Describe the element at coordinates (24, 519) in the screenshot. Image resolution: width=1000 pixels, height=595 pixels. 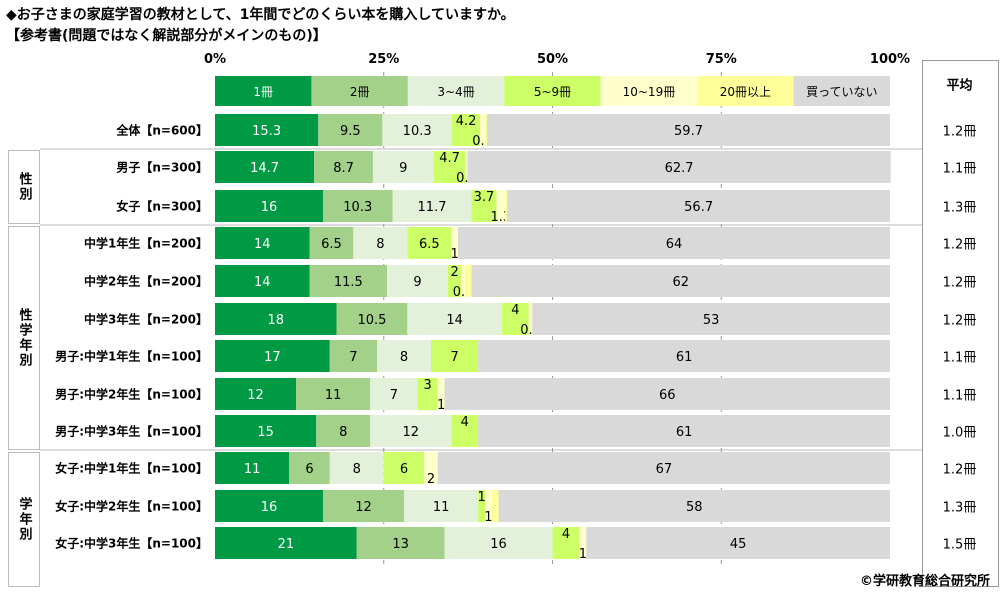
I see `group-grade: 学年別` at that location.